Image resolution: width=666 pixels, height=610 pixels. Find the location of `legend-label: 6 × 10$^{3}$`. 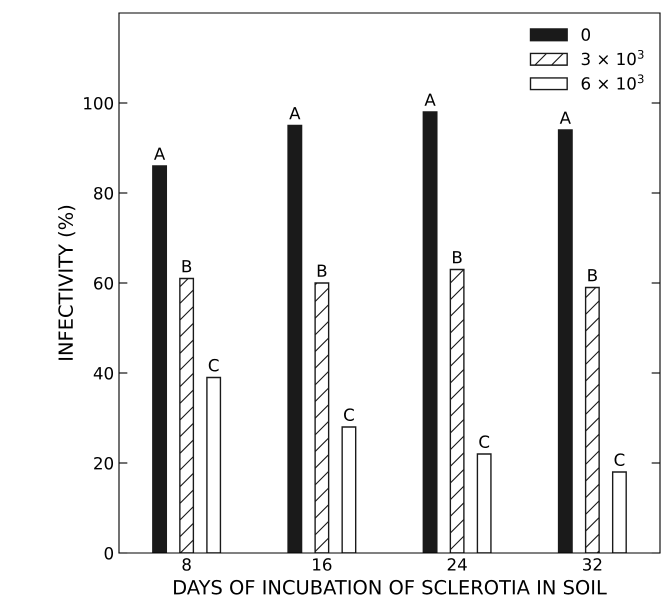

legend-label: 6 × 10$^{3}$ is located at coordinates (613, 82).